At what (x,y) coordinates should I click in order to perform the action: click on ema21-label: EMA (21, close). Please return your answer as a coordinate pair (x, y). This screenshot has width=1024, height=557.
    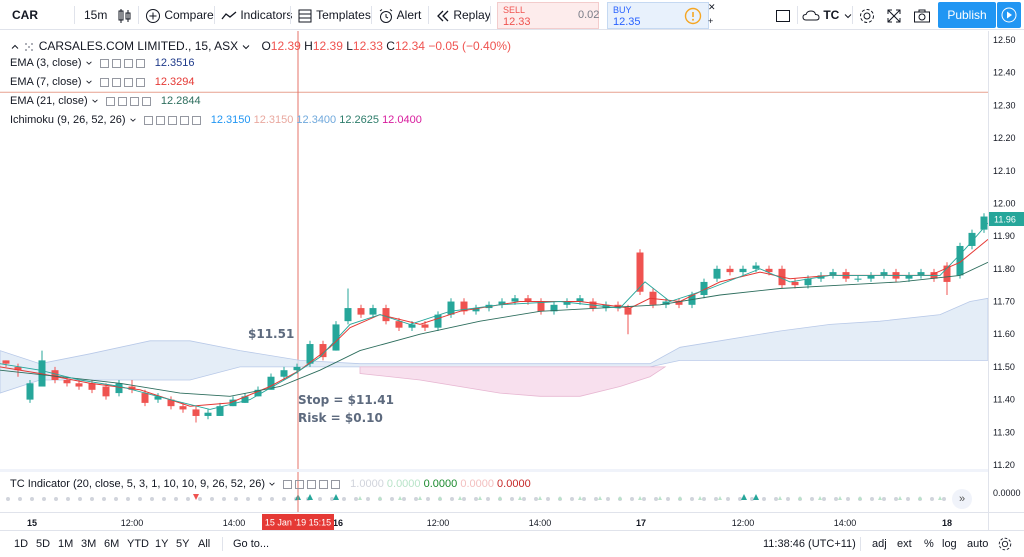
    Looking at the image, I should click on (49, 101).